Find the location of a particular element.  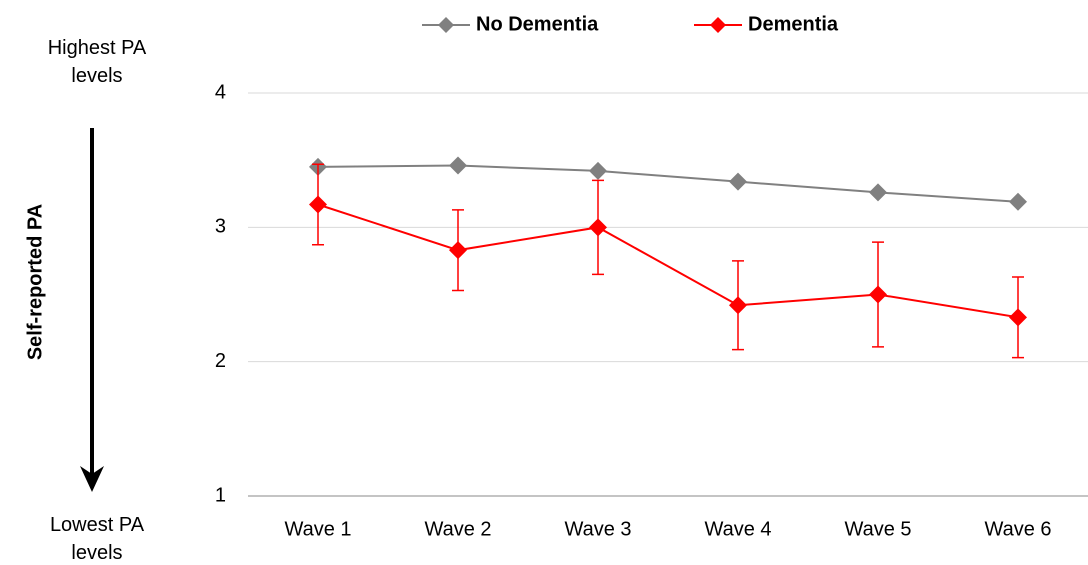

legend-label: No Dementia is located at coordinates (537, 24).